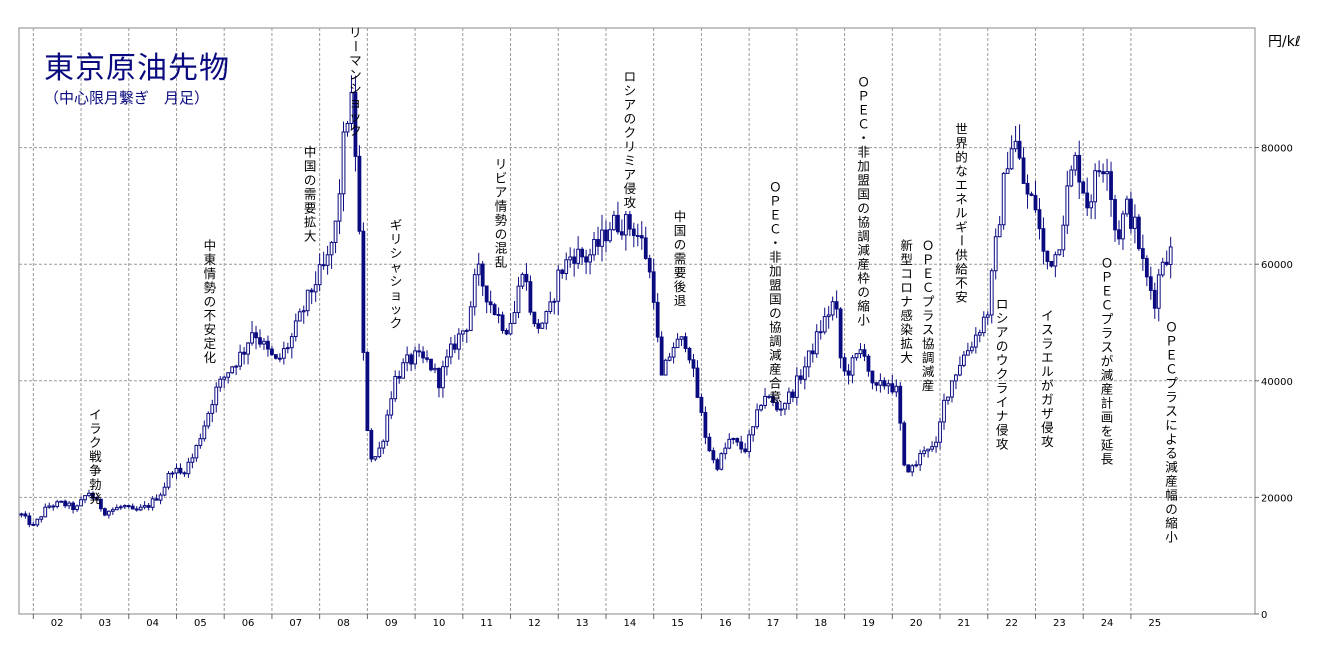 The image size is (1330, 650). Describe the element at coordinates (310, 236) in the screenshot. I see `annotation-char: 大` at that location.